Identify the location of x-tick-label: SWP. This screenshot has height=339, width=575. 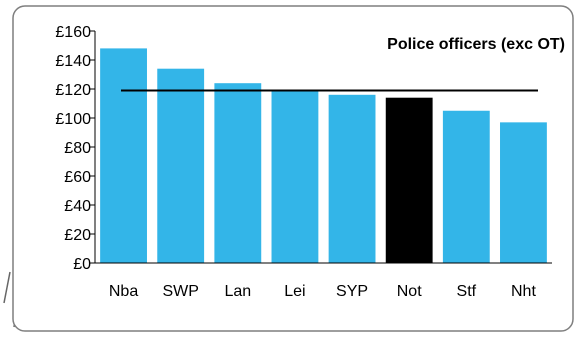
(180, 291).